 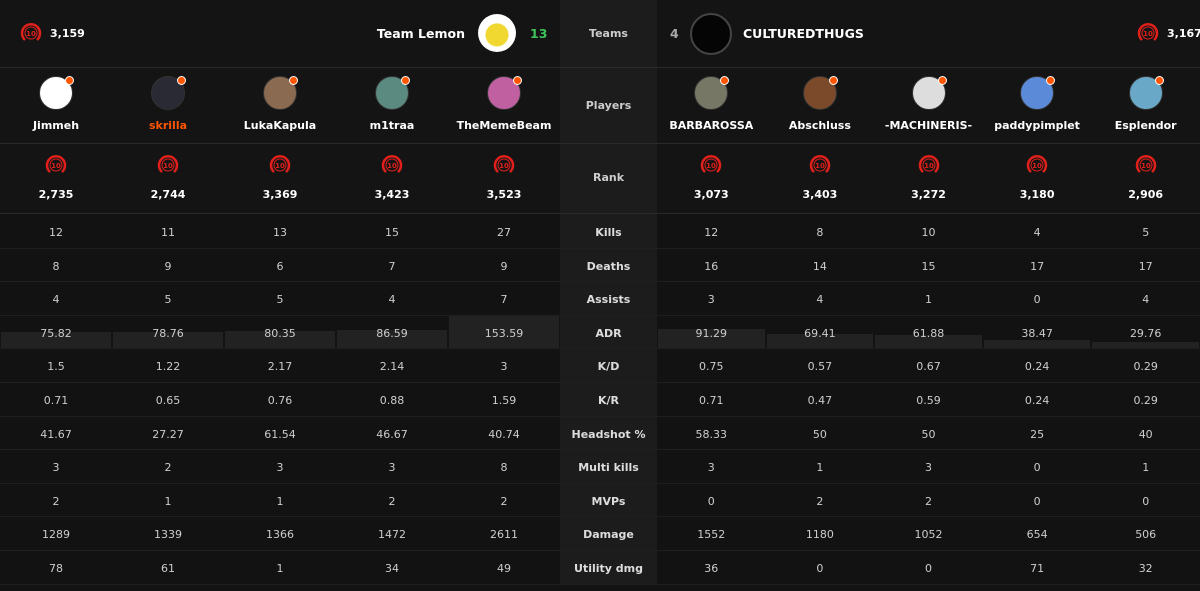 What do you see at coordinates (608, 400) in the screenshot?
I see `stat-label: K/R` at bounding box center [608, 400].